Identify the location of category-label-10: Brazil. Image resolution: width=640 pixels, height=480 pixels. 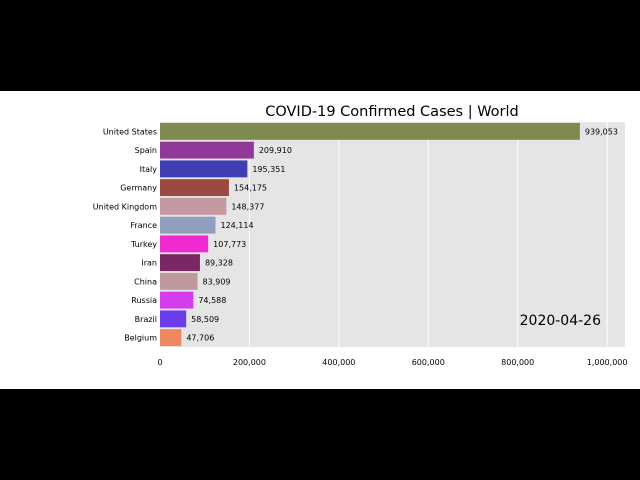
(146, 319).